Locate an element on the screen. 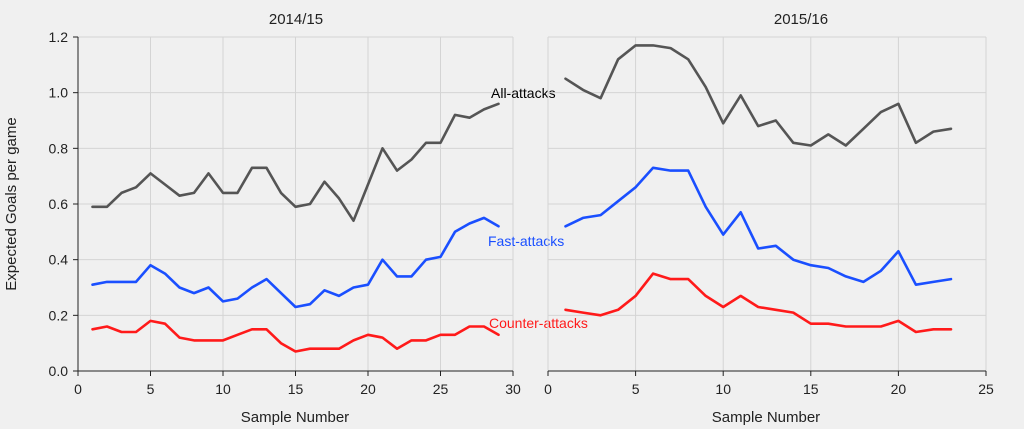 The width and height of the screenshot is (1024, 429). series-label-fast-attacks: Fast-attacks is located at coordinates (526, 241).